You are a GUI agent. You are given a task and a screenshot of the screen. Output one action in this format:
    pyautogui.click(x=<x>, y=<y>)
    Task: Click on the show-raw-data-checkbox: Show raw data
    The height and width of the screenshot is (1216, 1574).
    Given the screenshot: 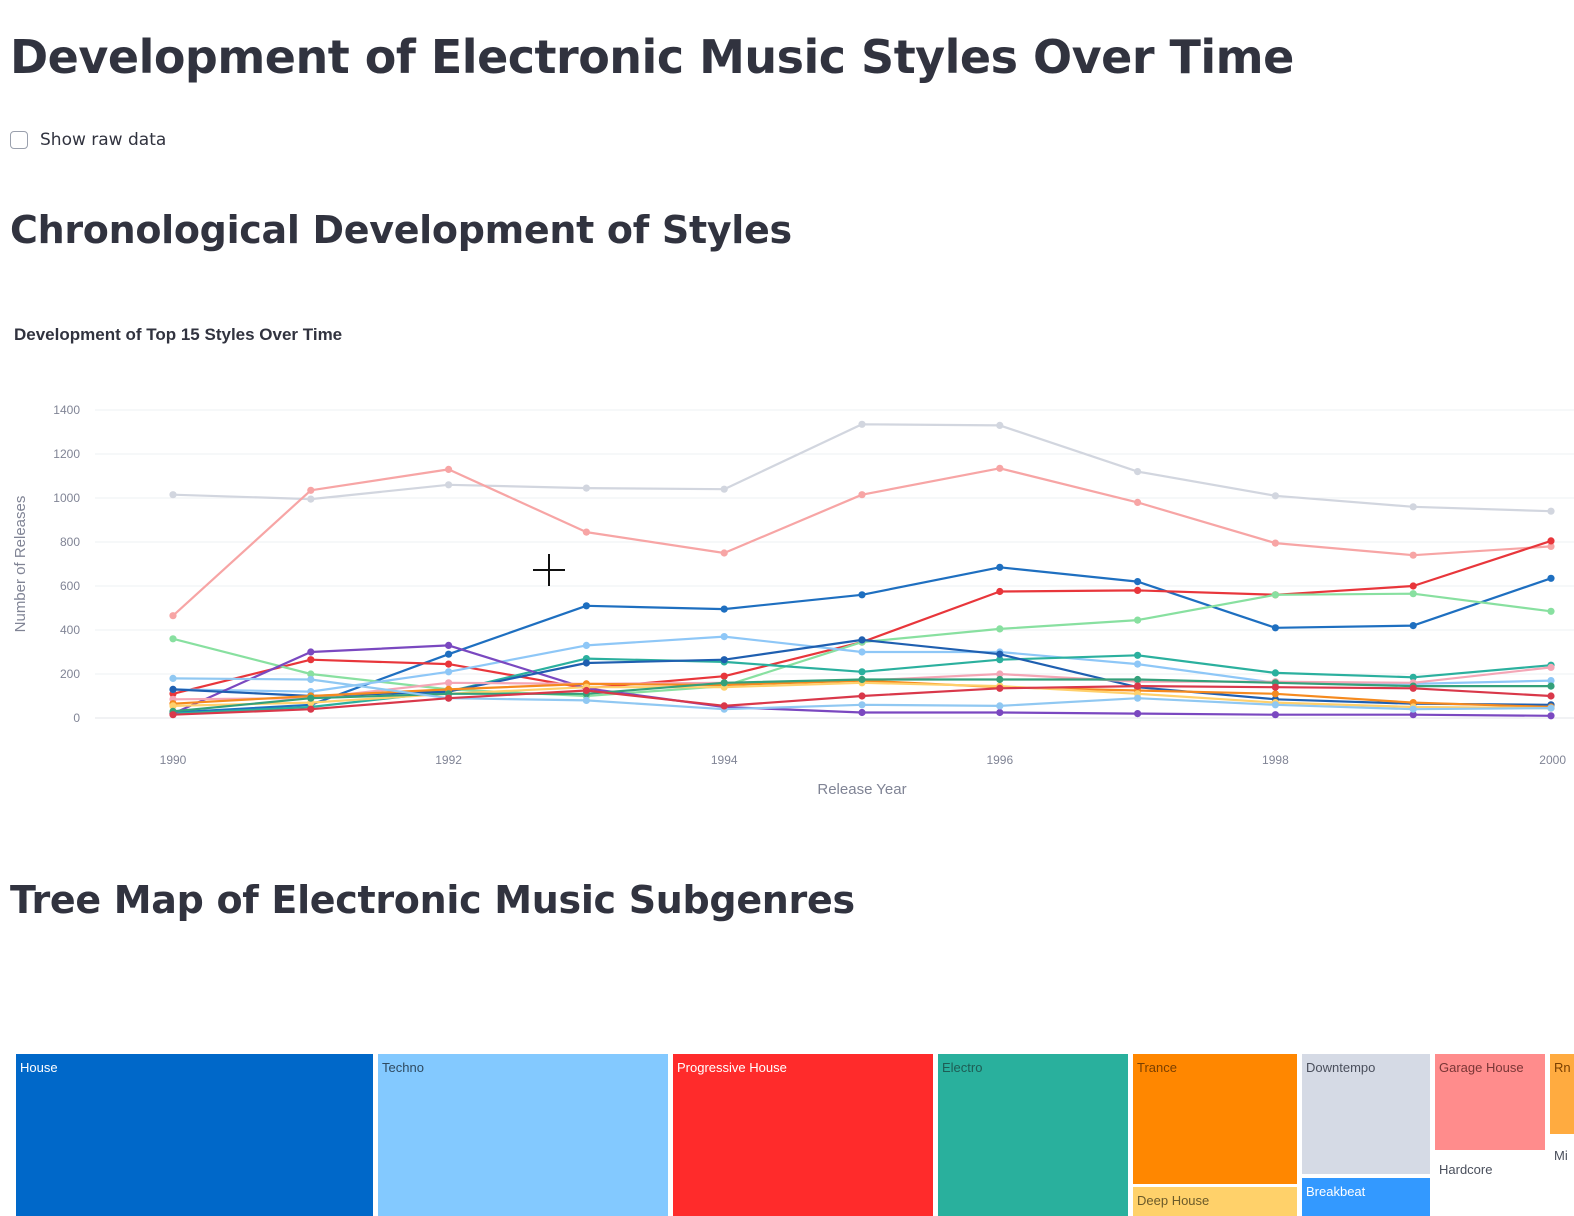 What is the action you would take?
    pyautogui.click(x=88, y=140)
    